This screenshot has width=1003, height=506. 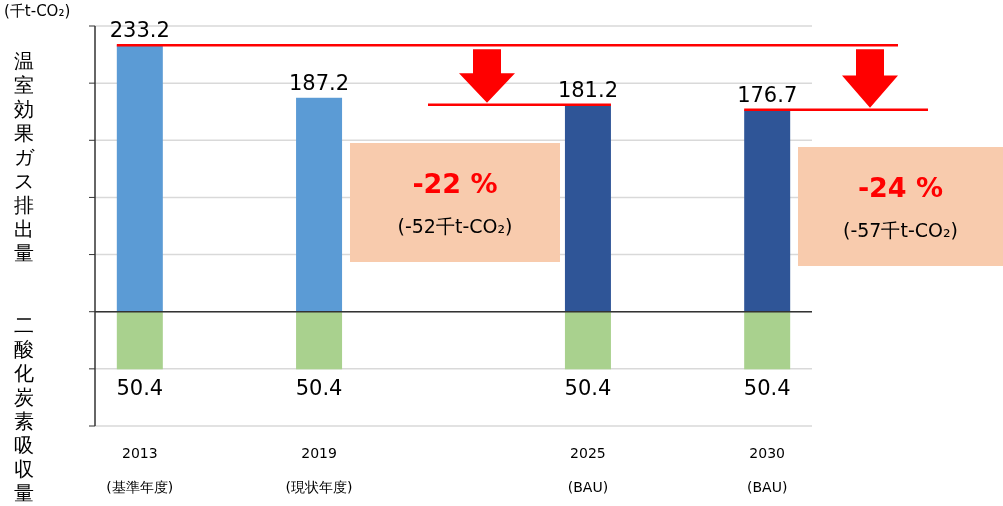 What do you see at coordinates (24, 409) in the screenshot?
I see `annotation: 二酸化炭素吸収量` at bounding box center [24, 409].